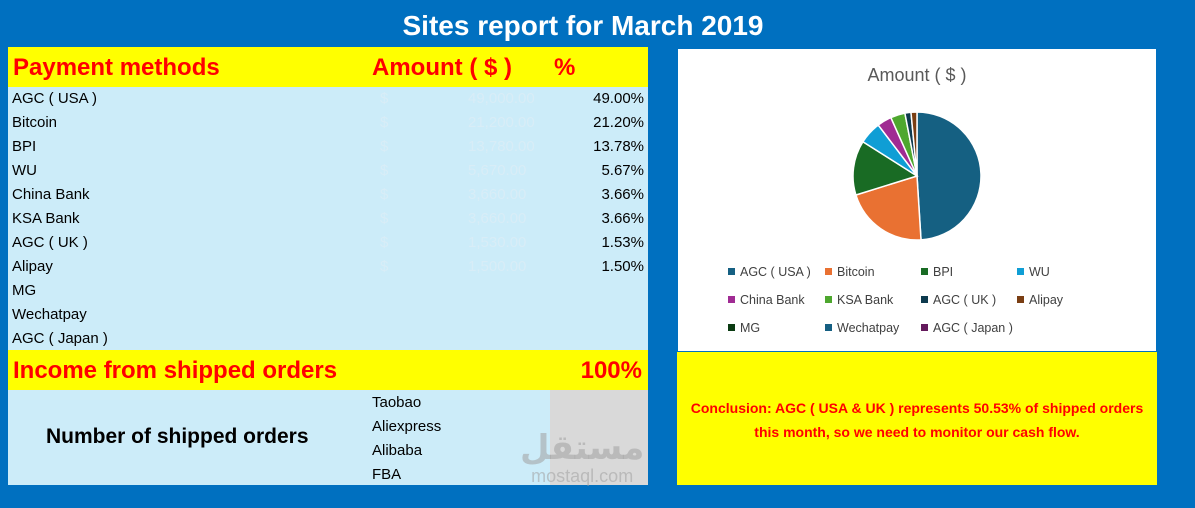 The width and height of the screenshot is (1195, 508). What do you see at coordinates (175, 370) in the screenshot?
I see `income-label: Income from shipped orders` at bounding box center [175, 370].